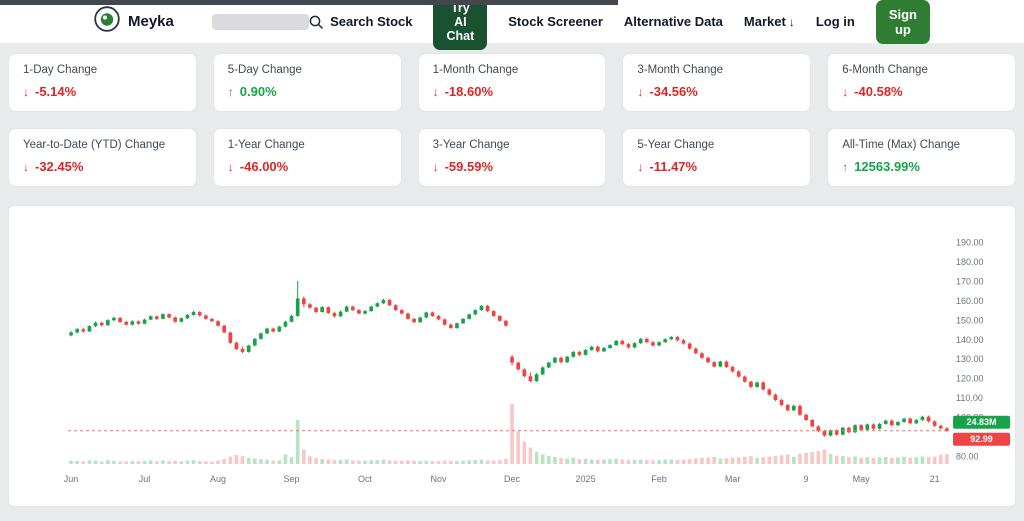 The width and height of the screenshot is (1024, 521). Describe the element at coordinates (475, 70) in the screenshot. I see `stat-label: 1-Month Change` at that location.